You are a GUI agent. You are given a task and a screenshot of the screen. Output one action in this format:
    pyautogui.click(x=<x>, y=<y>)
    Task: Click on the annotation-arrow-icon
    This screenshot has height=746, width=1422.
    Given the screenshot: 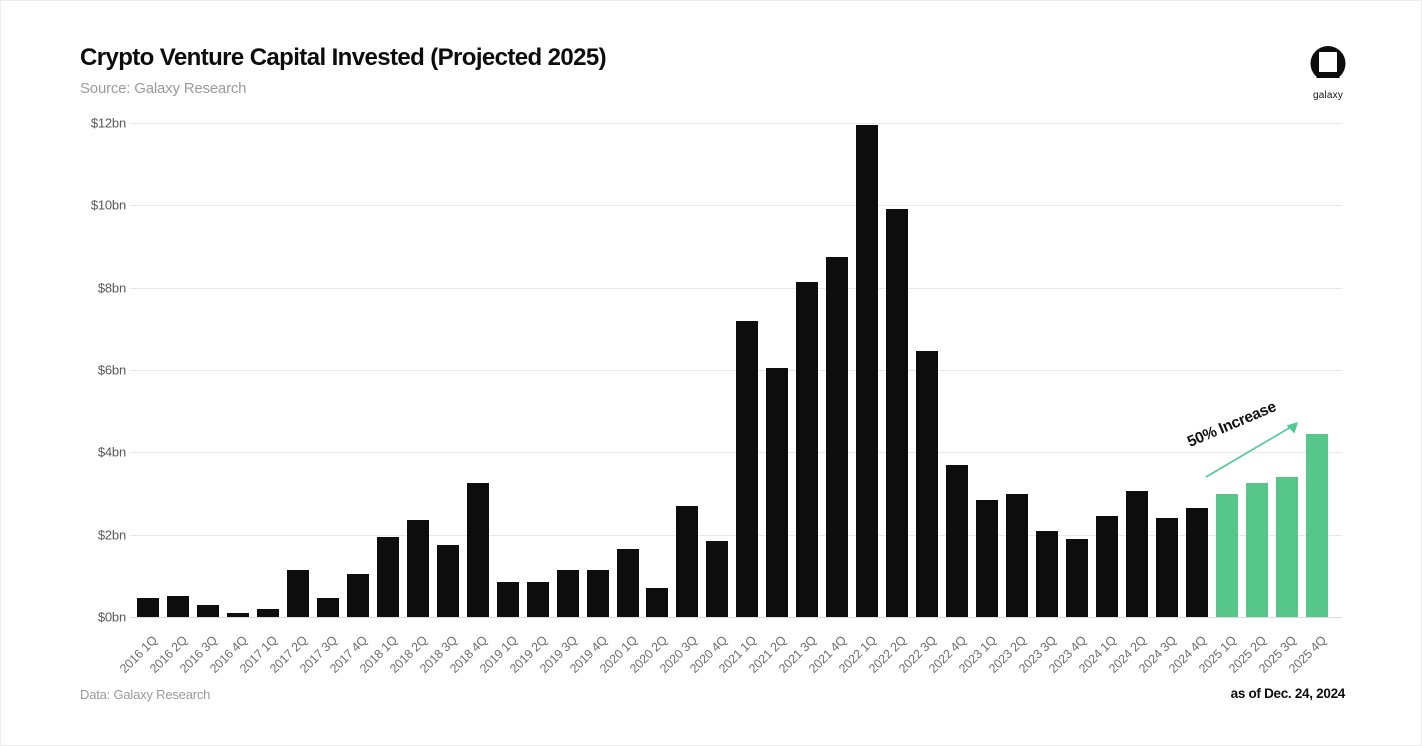 What is the action you would take?
    pyautogui.click(x=1250, y=451)
    